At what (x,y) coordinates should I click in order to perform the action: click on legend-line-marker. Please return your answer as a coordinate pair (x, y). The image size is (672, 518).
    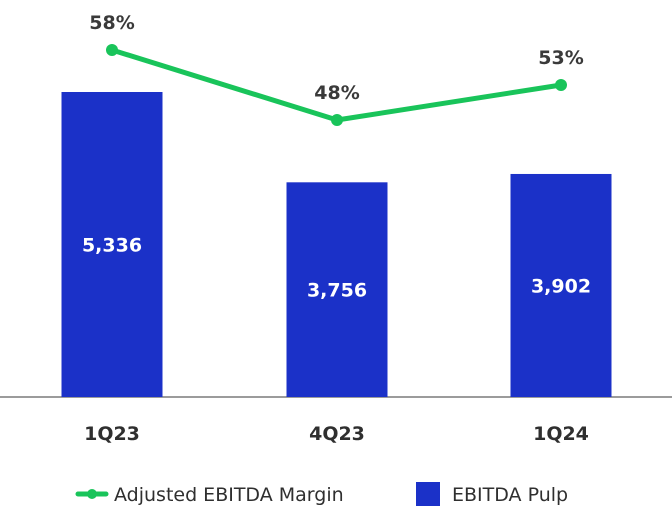
    Looking at the image, I should click on (92, 494).